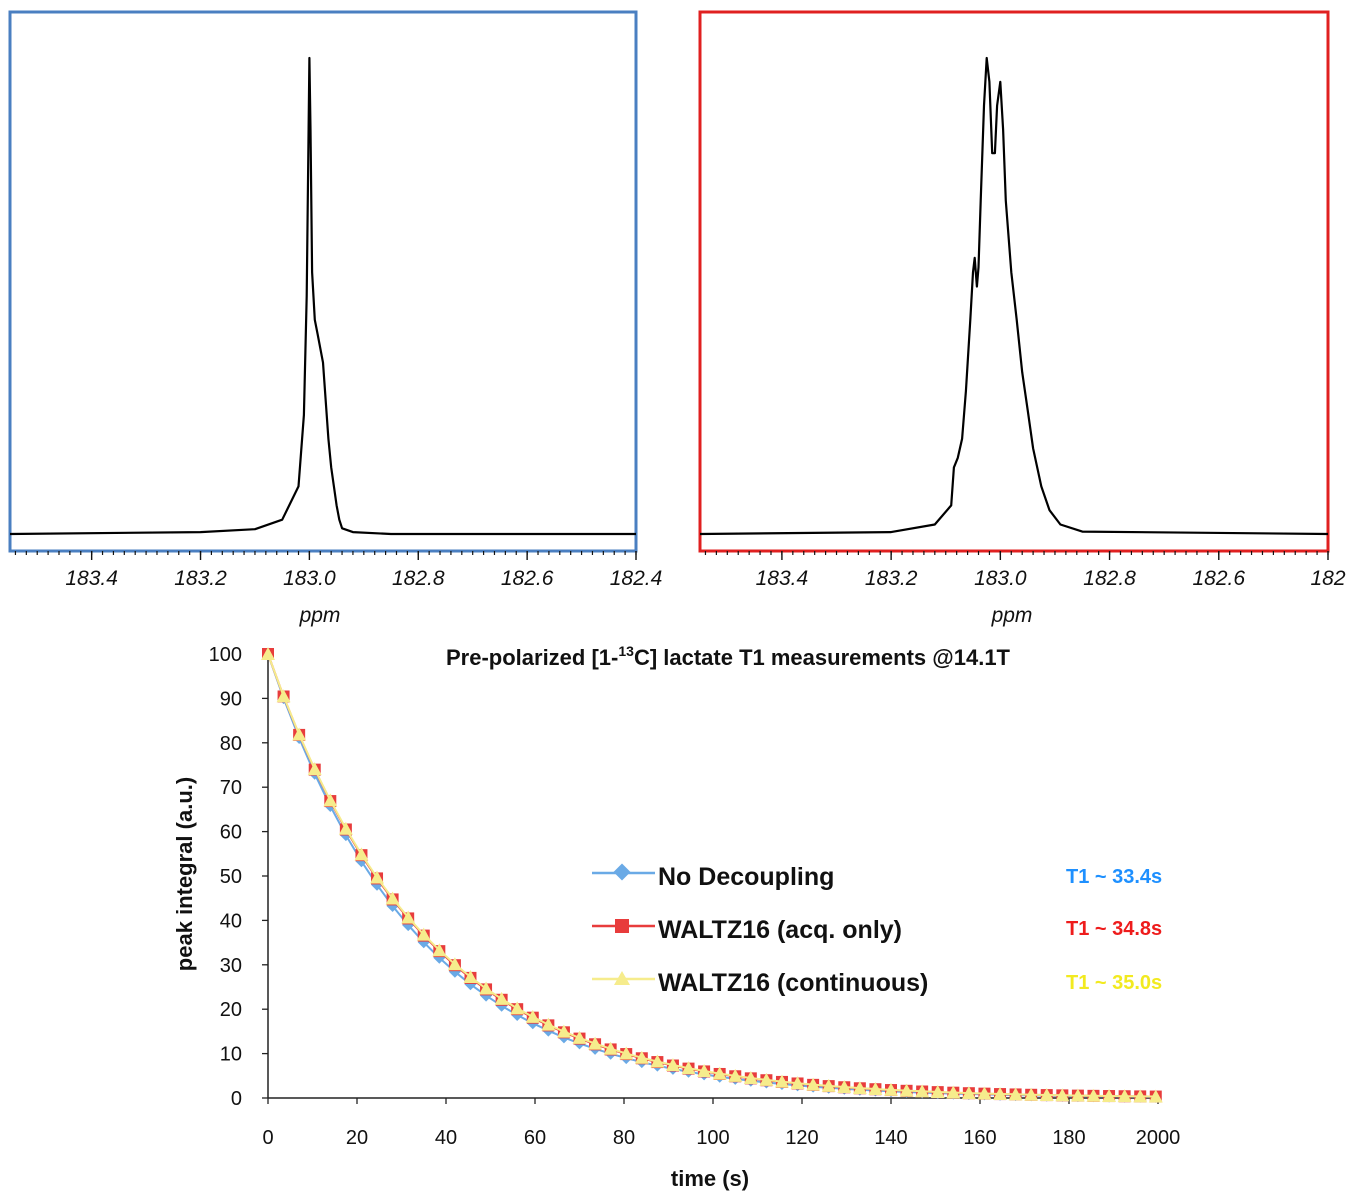  What do you see at coordinates (231, 877) in the screenshot?
I see `y-tick-label: 50` at bounding box center [231, 877].